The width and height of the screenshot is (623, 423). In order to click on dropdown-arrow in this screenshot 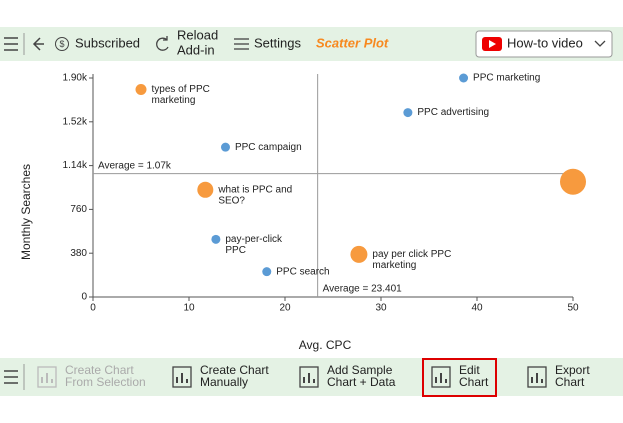, I will do `click(600, 43)`.